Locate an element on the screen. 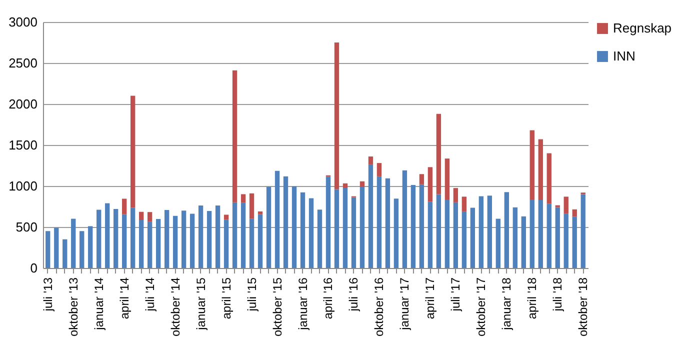 The image size is (700, 356). x-tick-label: juli '17 is located at coordinates (455, 294).